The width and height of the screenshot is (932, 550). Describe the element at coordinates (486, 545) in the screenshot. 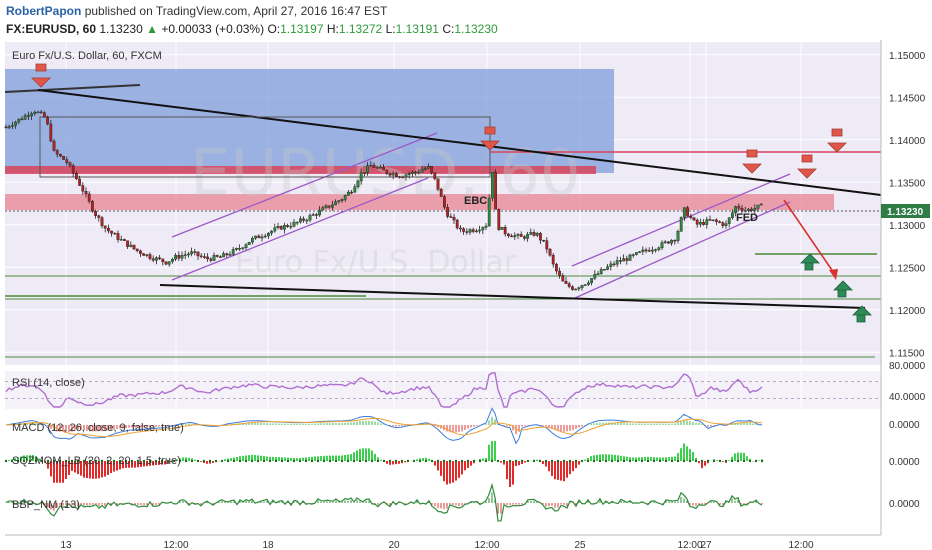

I see `time-tick-label: 12:00` at that location.